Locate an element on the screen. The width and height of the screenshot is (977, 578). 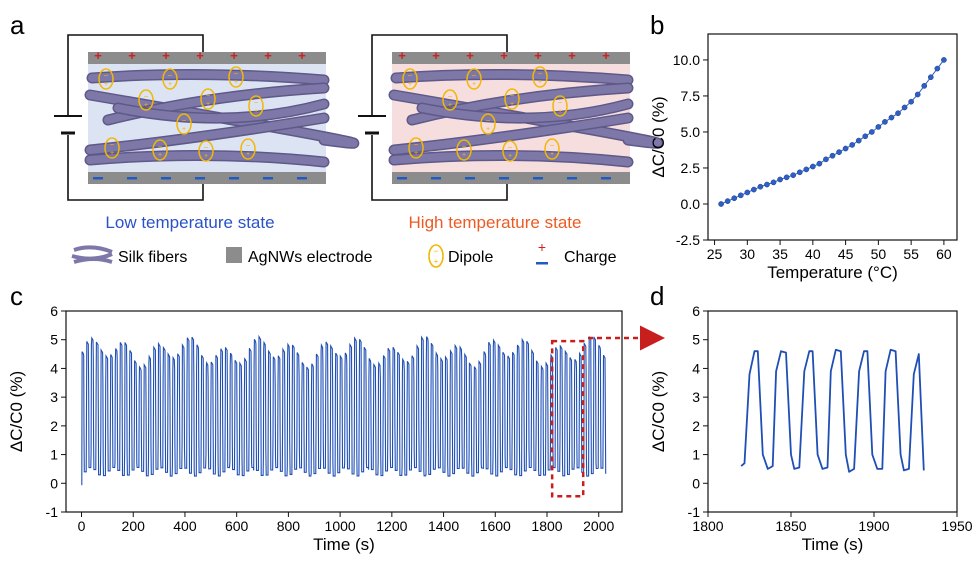
panel-label-b: b is located at coordinates (657, 25).